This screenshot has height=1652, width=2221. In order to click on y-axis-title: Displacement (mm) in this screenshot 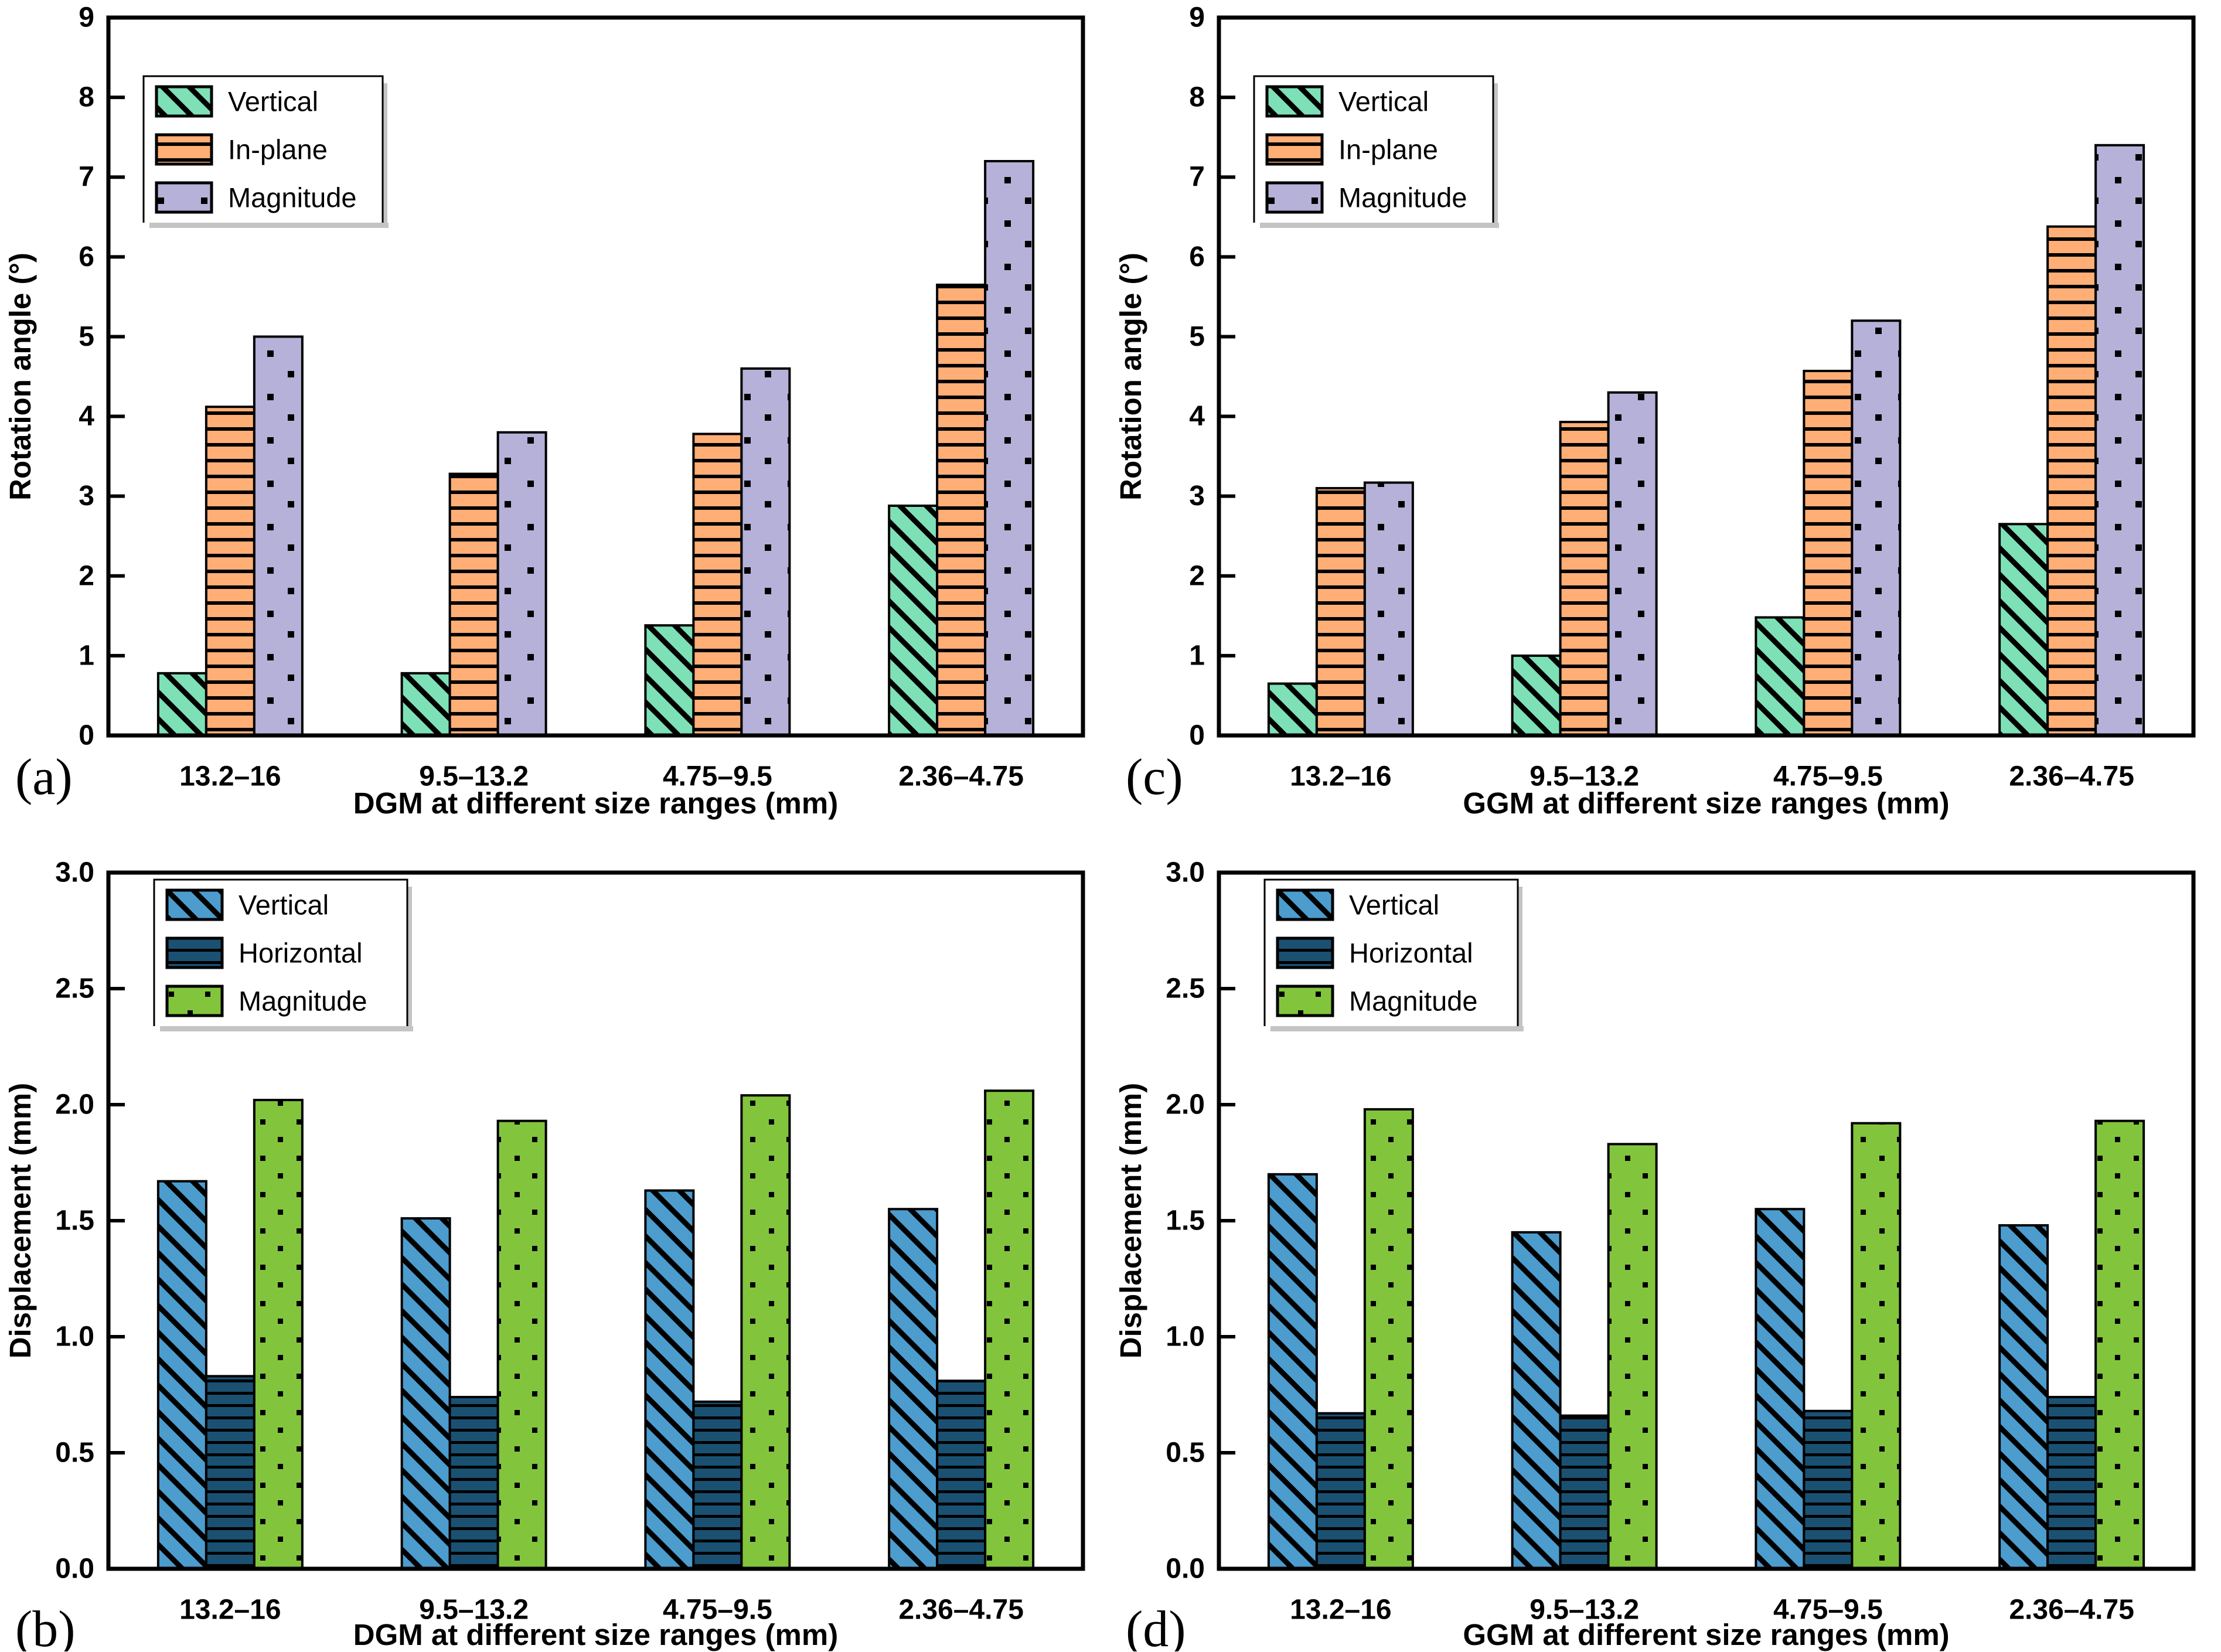, I will do `click(20, 1220)`.